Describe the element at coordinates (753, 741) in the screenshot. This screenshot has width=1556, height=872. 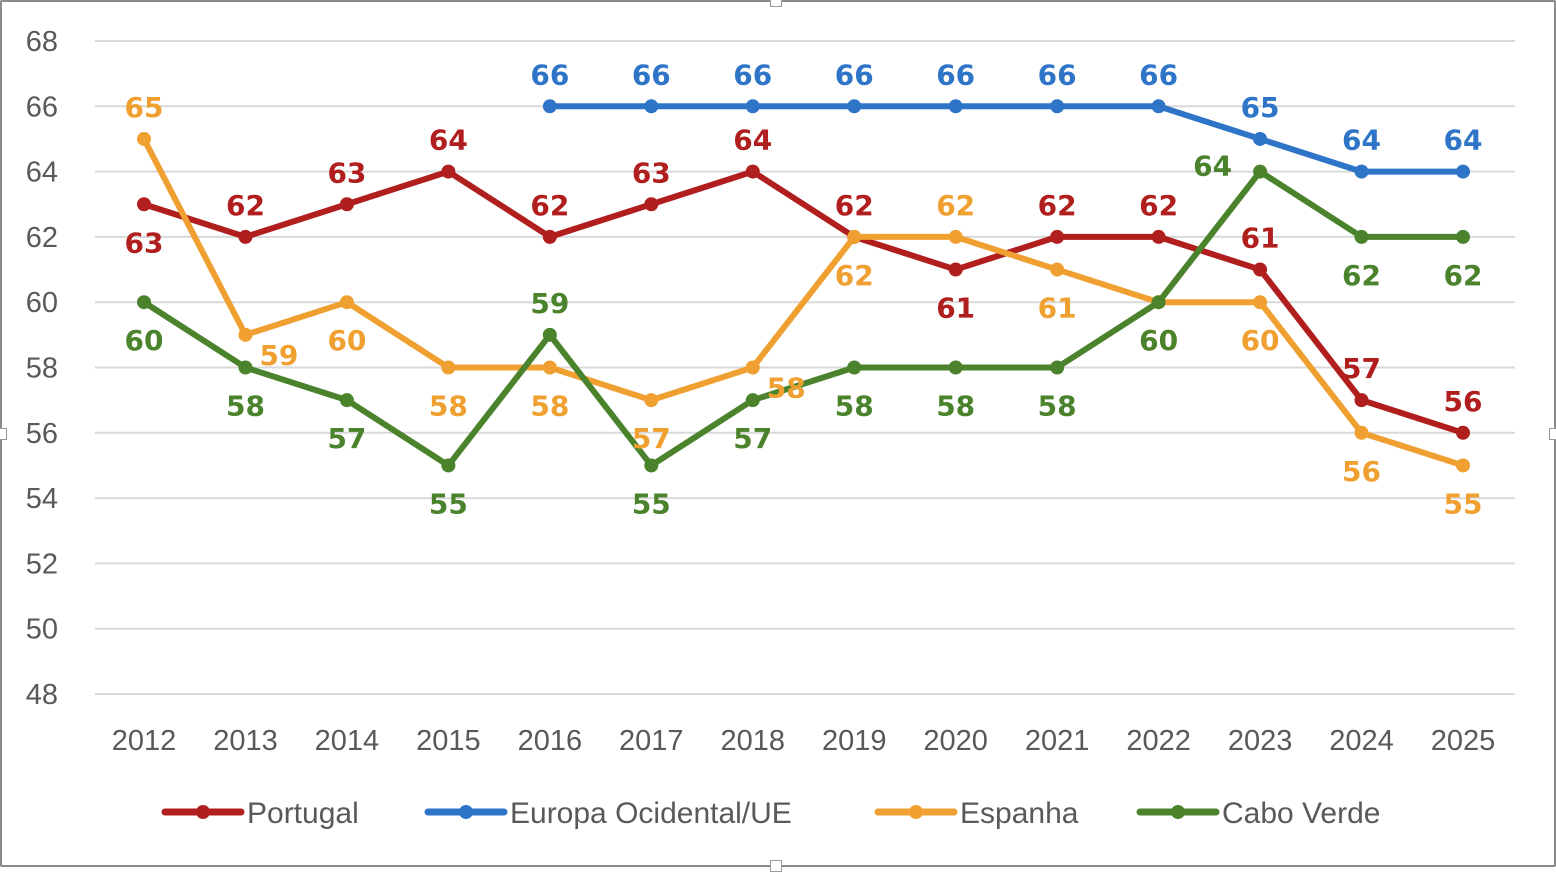
I see `x-tick-label: 2018` at that location.